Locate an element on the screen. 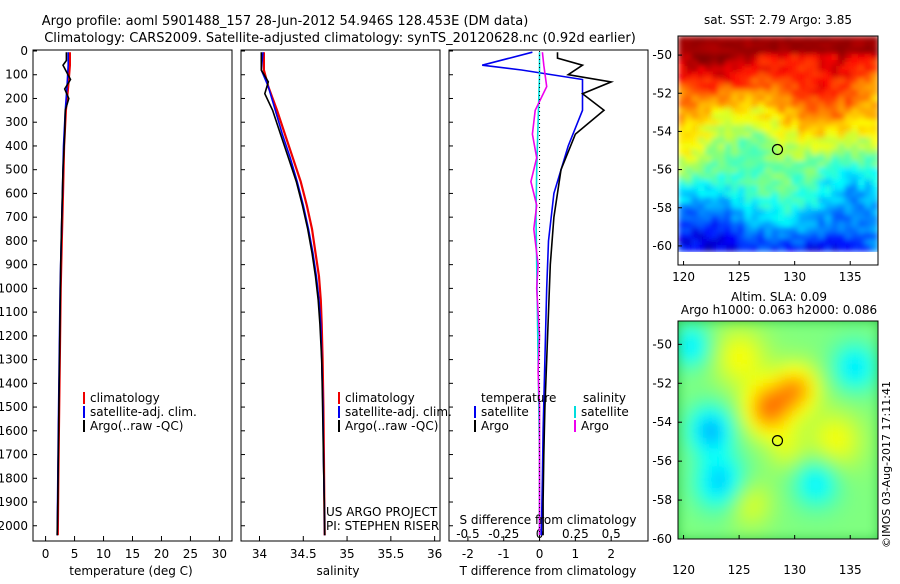 Image resolution: width=900 pixels, height=584 pixels. salinity-tick-label: 34 is located at coordinates (259, 554).